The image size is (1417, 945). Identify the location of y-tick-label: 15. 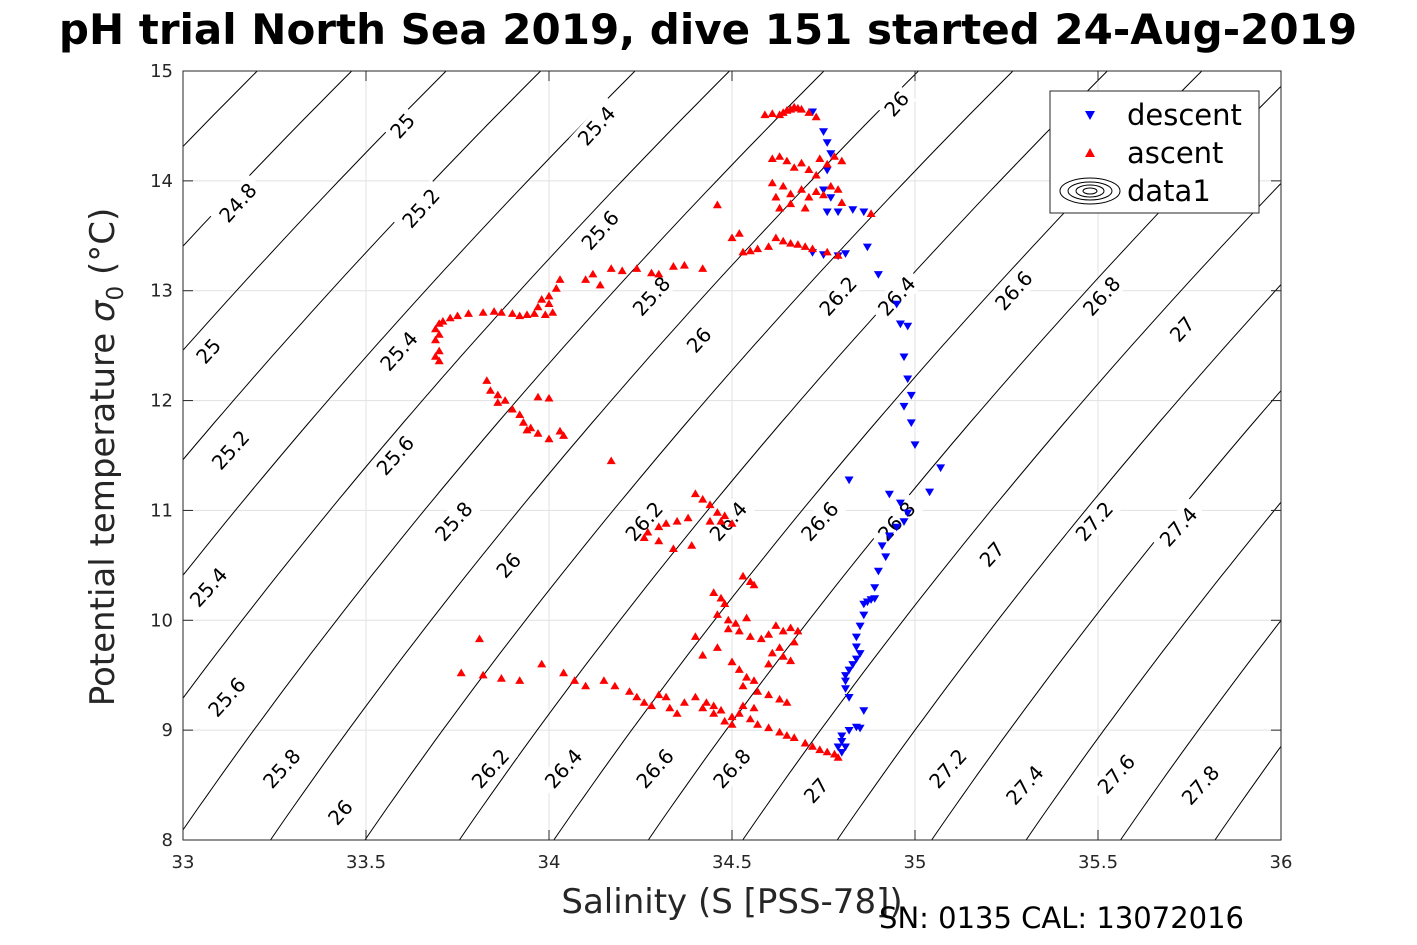
(161, 71).